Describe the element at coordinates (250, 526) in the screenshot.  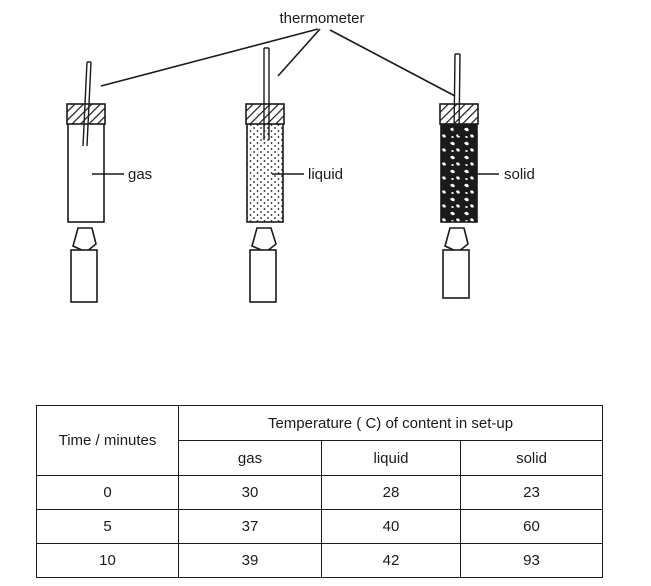
I see `gas-cell: 37` at that location.